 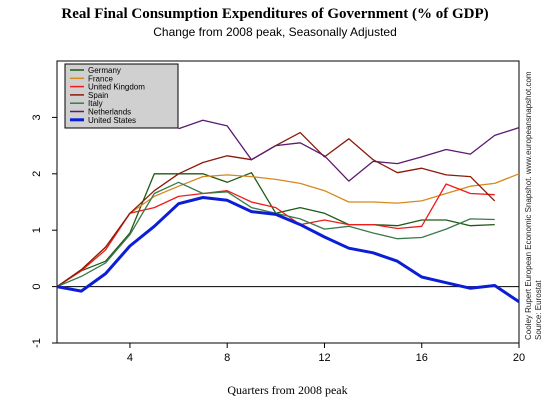 I want to click on y-tick-label: -1, so click(x=37, y=343).